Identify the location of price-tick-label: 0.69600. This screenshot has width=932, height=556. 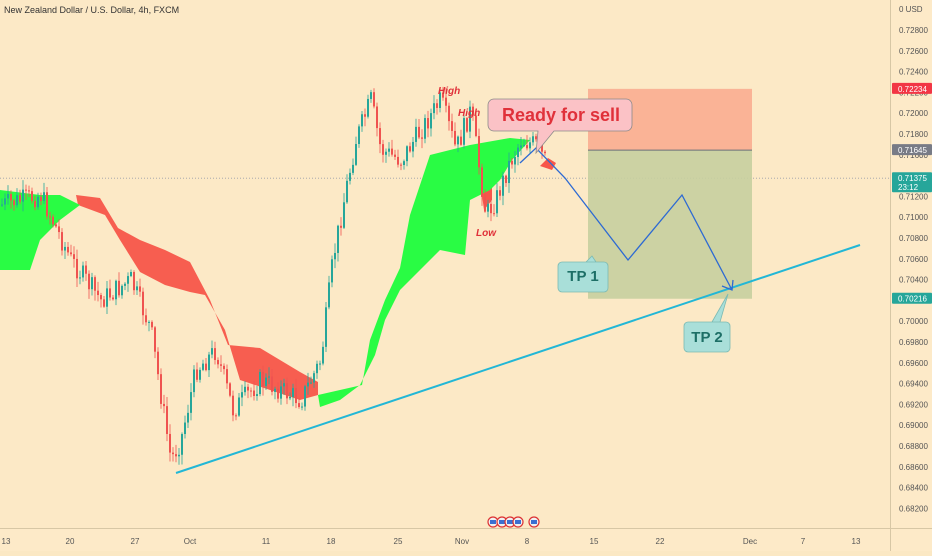
(913, 363).